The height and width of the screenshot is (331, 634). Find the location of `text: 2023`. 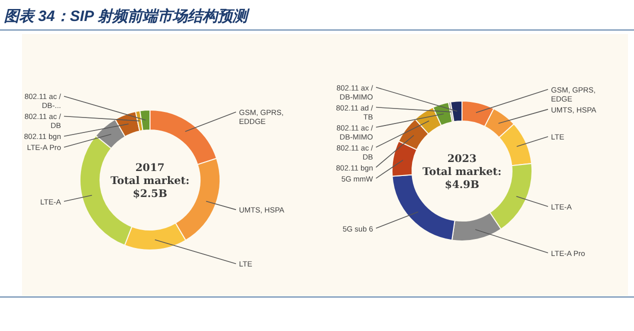

text: 2023 is located at coordinates (462, 159).